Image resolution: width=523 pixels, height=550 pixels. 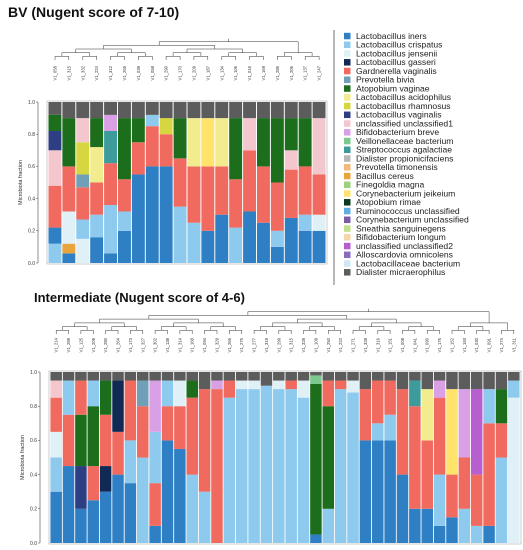 I want to click on legend-label: Atopobium vaginae, so click(x=393, y=88).